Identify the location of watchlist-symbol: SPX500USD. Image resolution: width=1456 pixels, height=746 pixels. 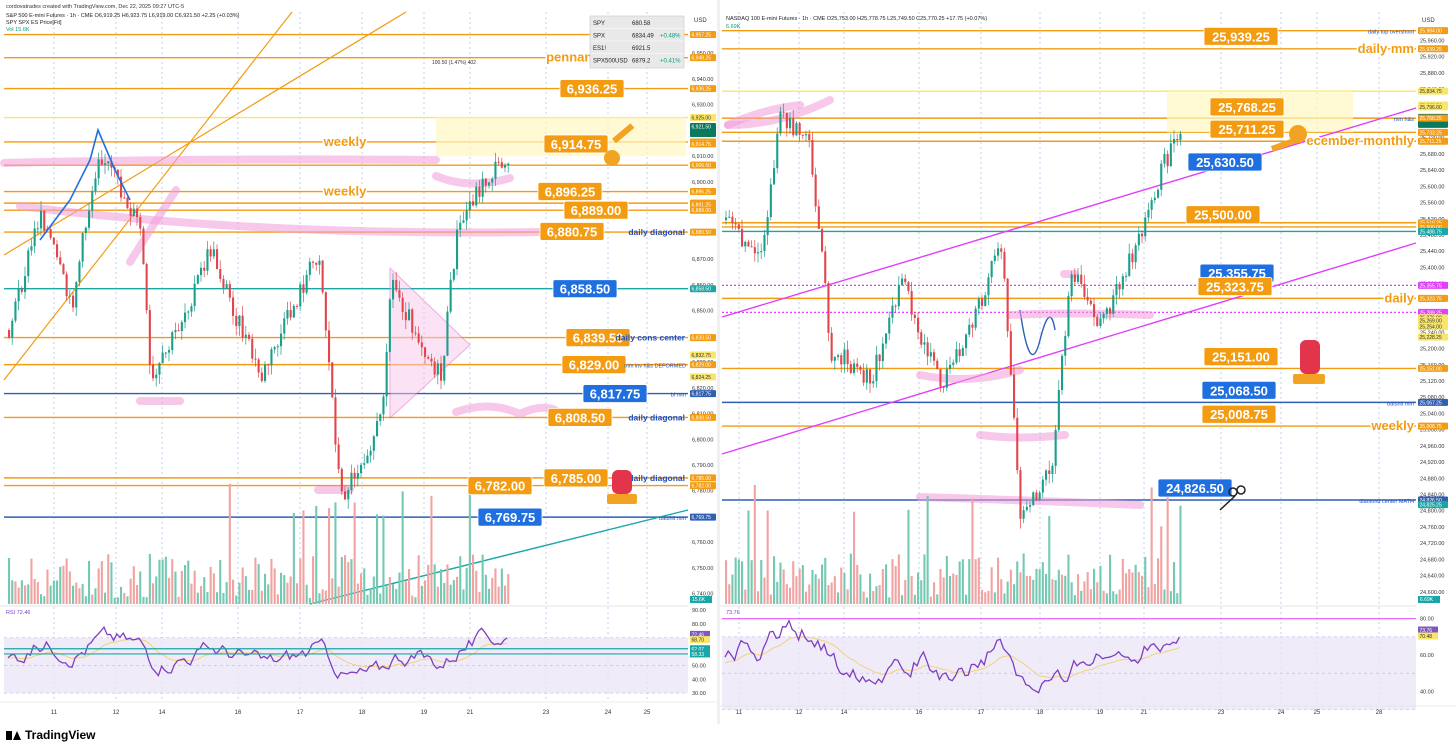
(610, 62).